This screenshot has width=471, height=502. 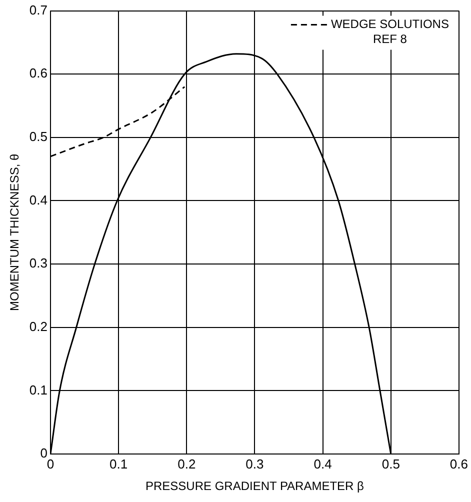 What do you see at coordinates (38, 326) in the screenshot?
I see `y-tick-label: 0.2` at bounding box center [38, 326].